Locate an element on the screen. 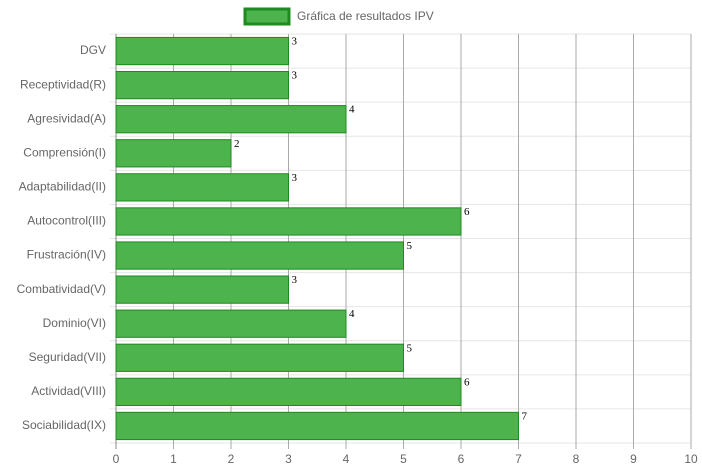 The height and width of the screenshot is (474, 702). y-tick-label: Actividad(VIII) is located at coordinates (68, 391).